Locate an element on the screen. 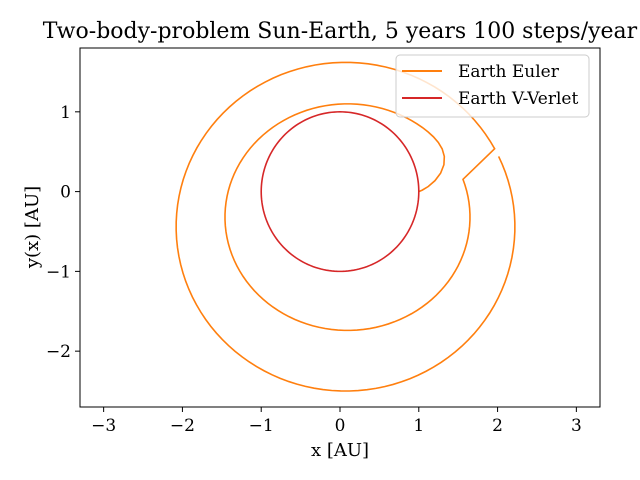 The height and width of the screenshot is (480, 640). x-tick-label: 1 is located at coordinates (418, 426).